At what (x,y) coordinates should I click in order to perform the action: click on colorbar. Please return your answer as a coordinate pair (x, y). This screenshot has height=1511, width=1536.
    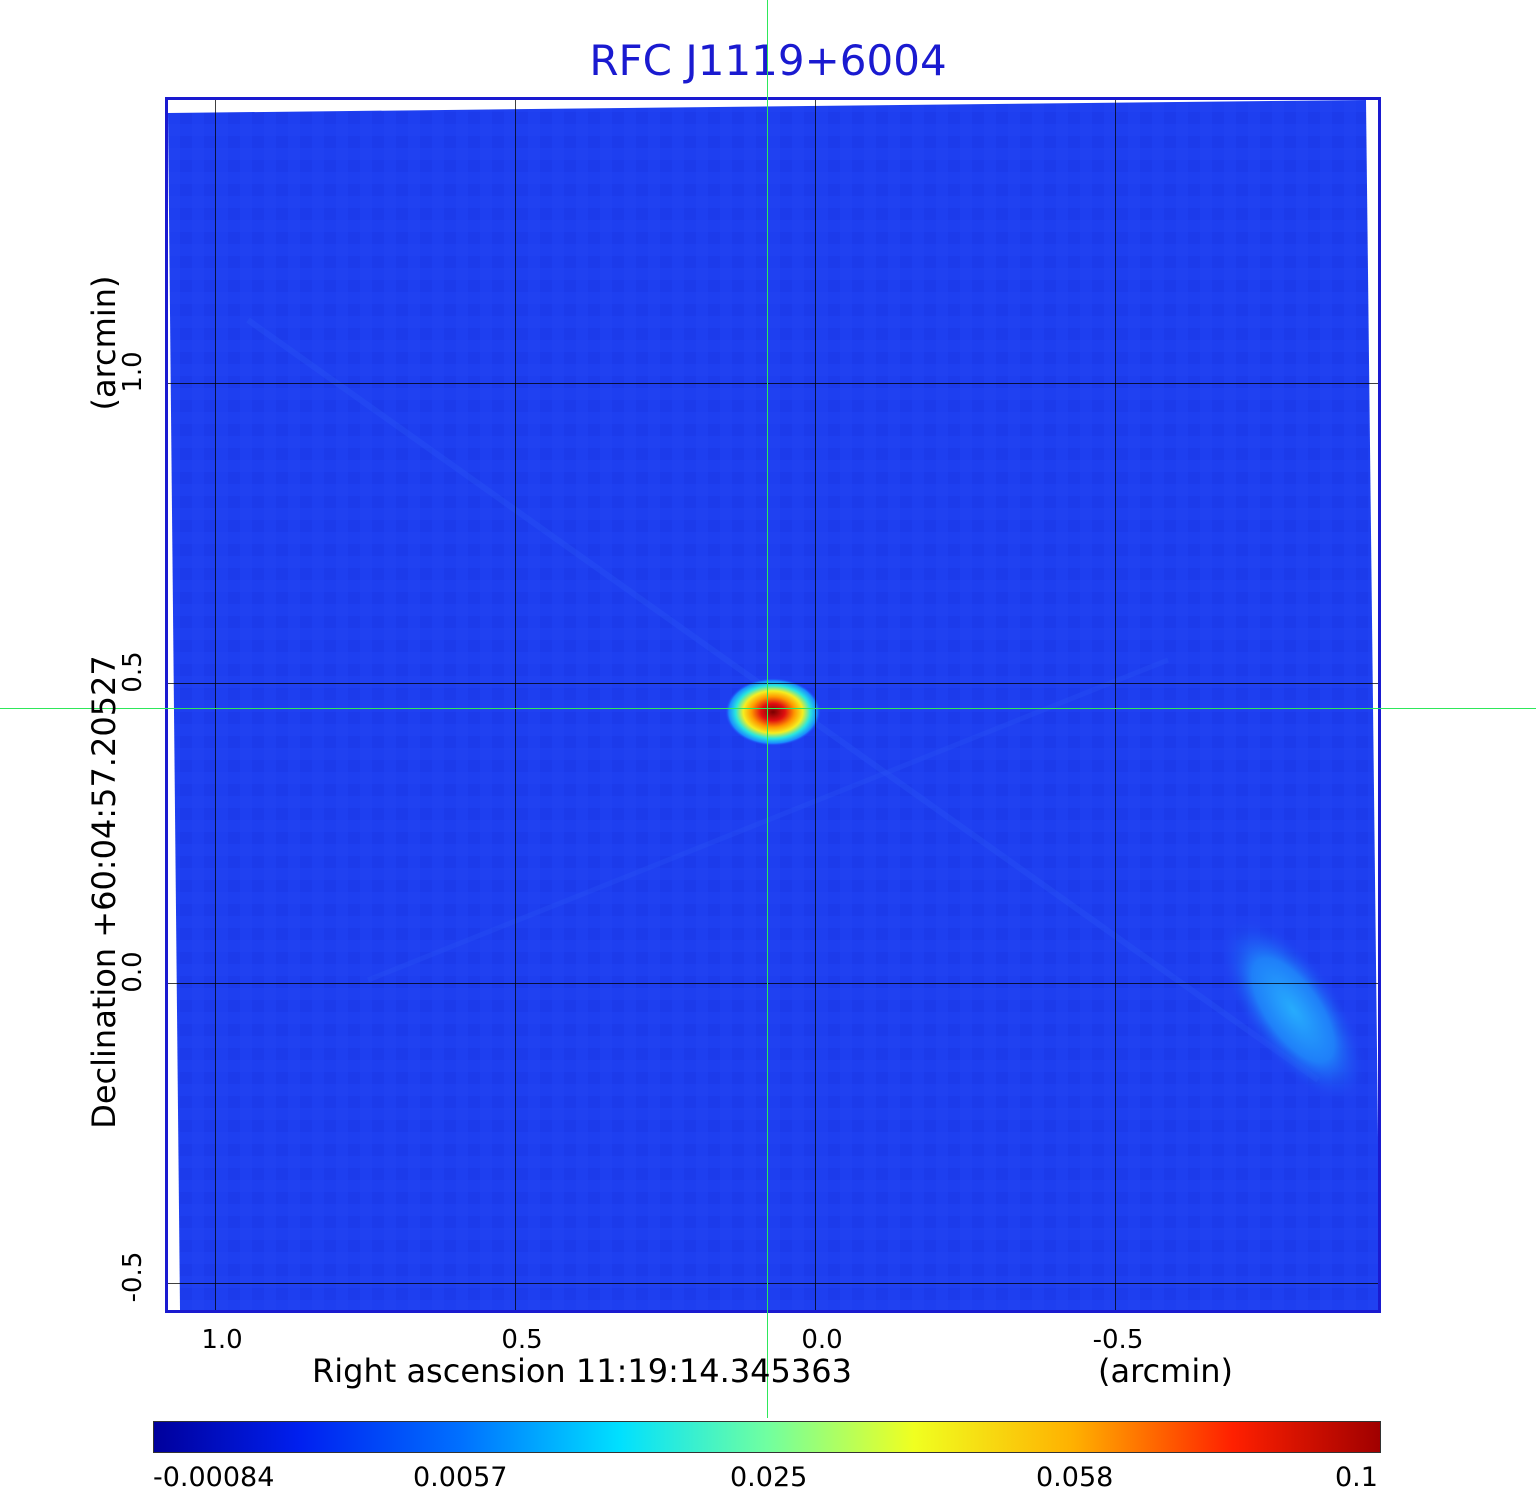
    Looking at the image, I should click on (767, 1437).